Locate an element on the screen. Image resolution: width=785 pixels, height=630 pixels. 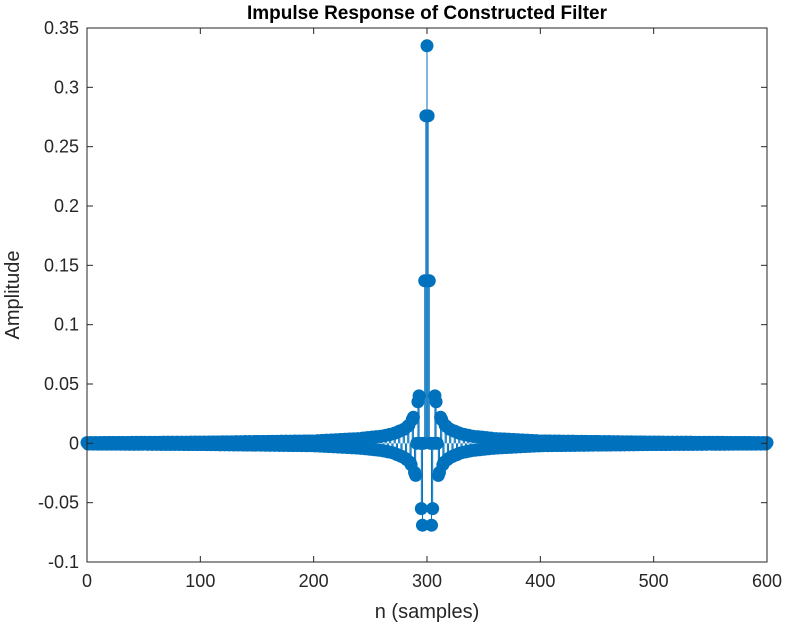
y-tick-label: 0.05 is located at coordinates (61, 384).